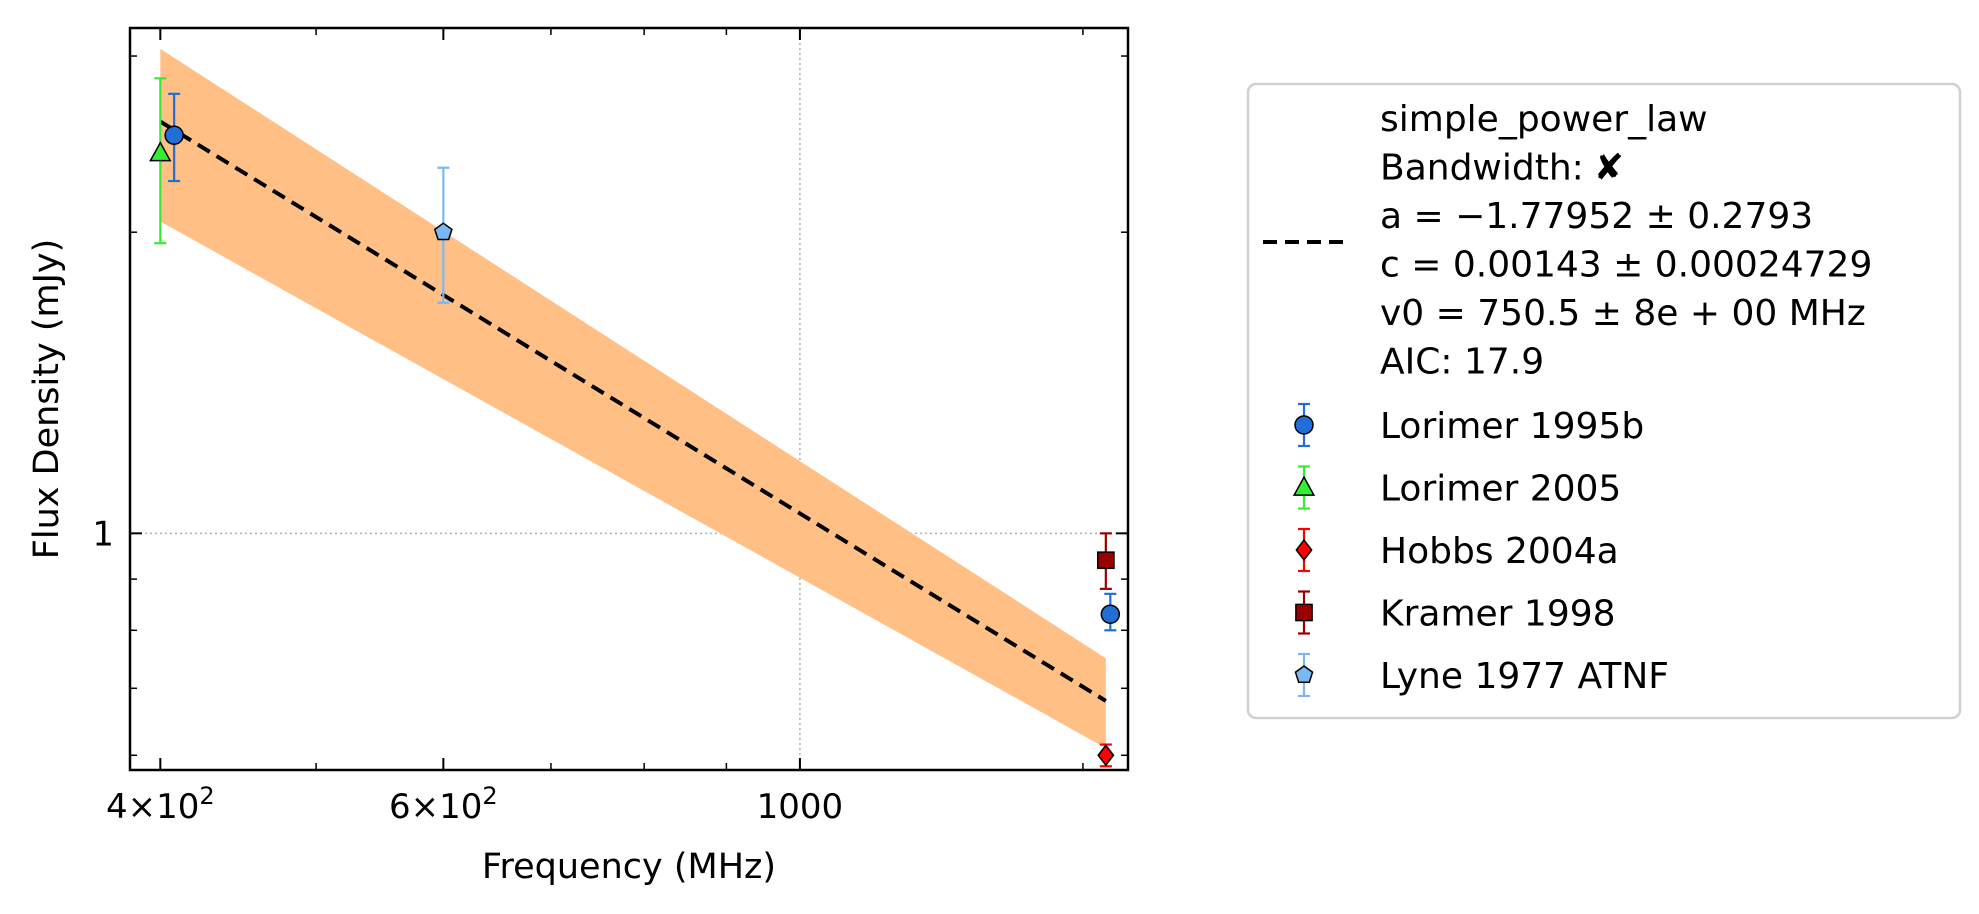  I want to click on legend-entry: Lorimer 1995b, so click(1469, 425).